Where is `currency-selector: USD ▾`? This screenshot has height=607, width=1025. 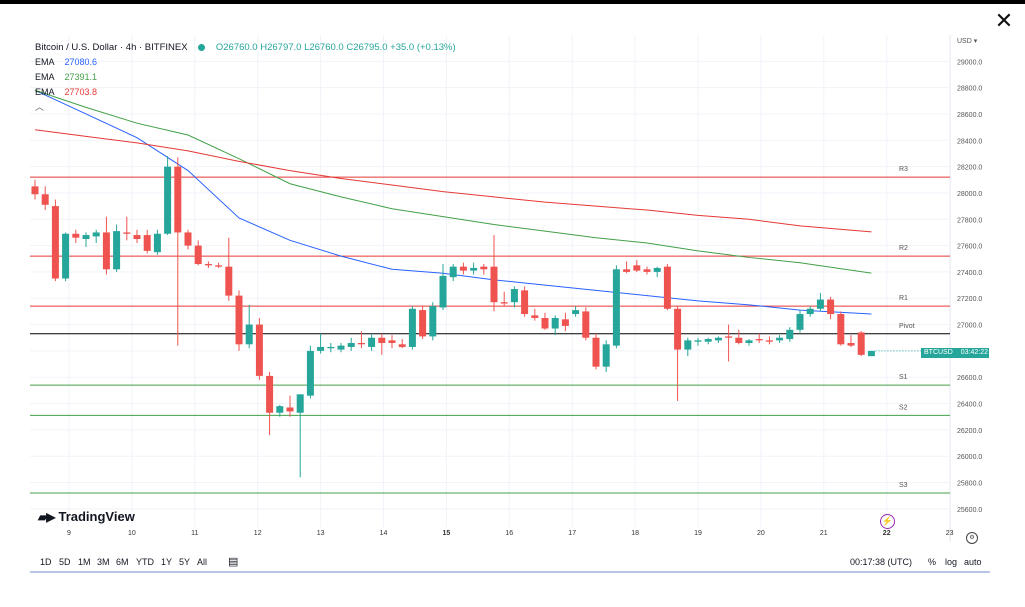
currency-selector: USD ▾ is located at coordinates (967, 41).